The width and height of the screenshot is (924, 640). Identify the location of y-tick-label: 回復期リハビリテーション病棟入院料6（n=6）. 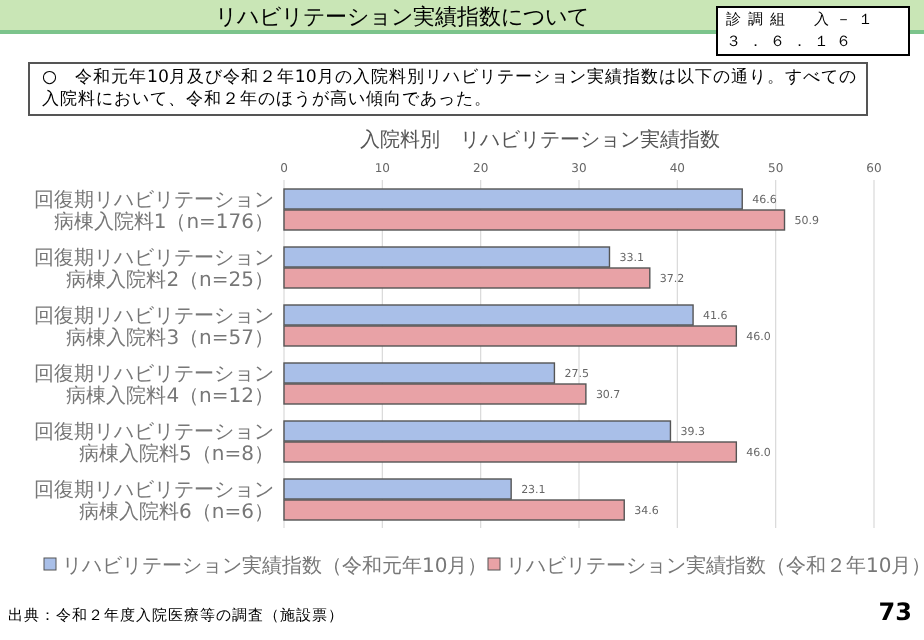
(154, 501).